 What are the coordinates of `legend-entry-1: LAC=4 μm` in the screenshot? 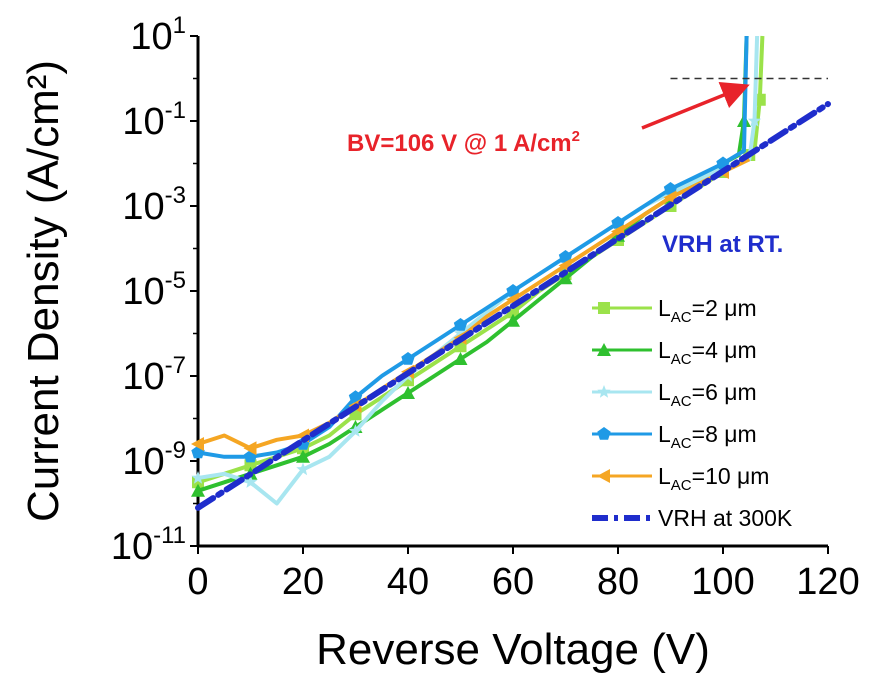 It's located at (674, 352).